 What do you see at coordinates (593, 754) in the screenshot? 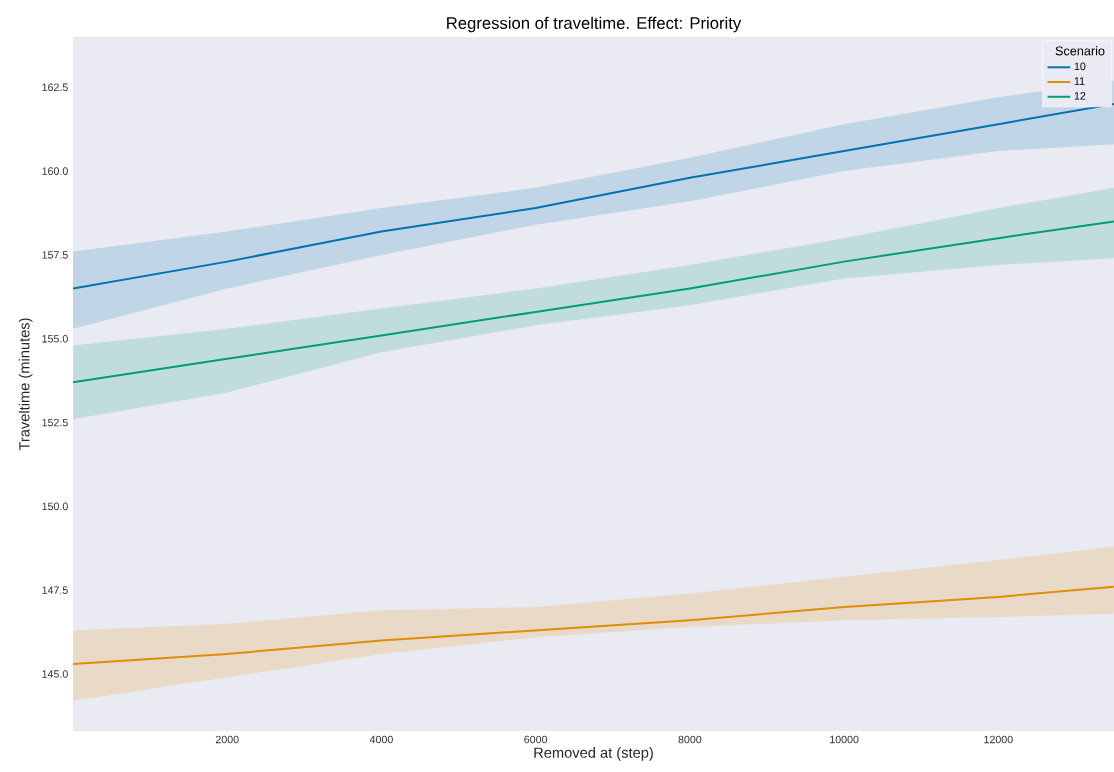
I see `x-axis-title: Removed at (step)` at bounding box center [593, 754].